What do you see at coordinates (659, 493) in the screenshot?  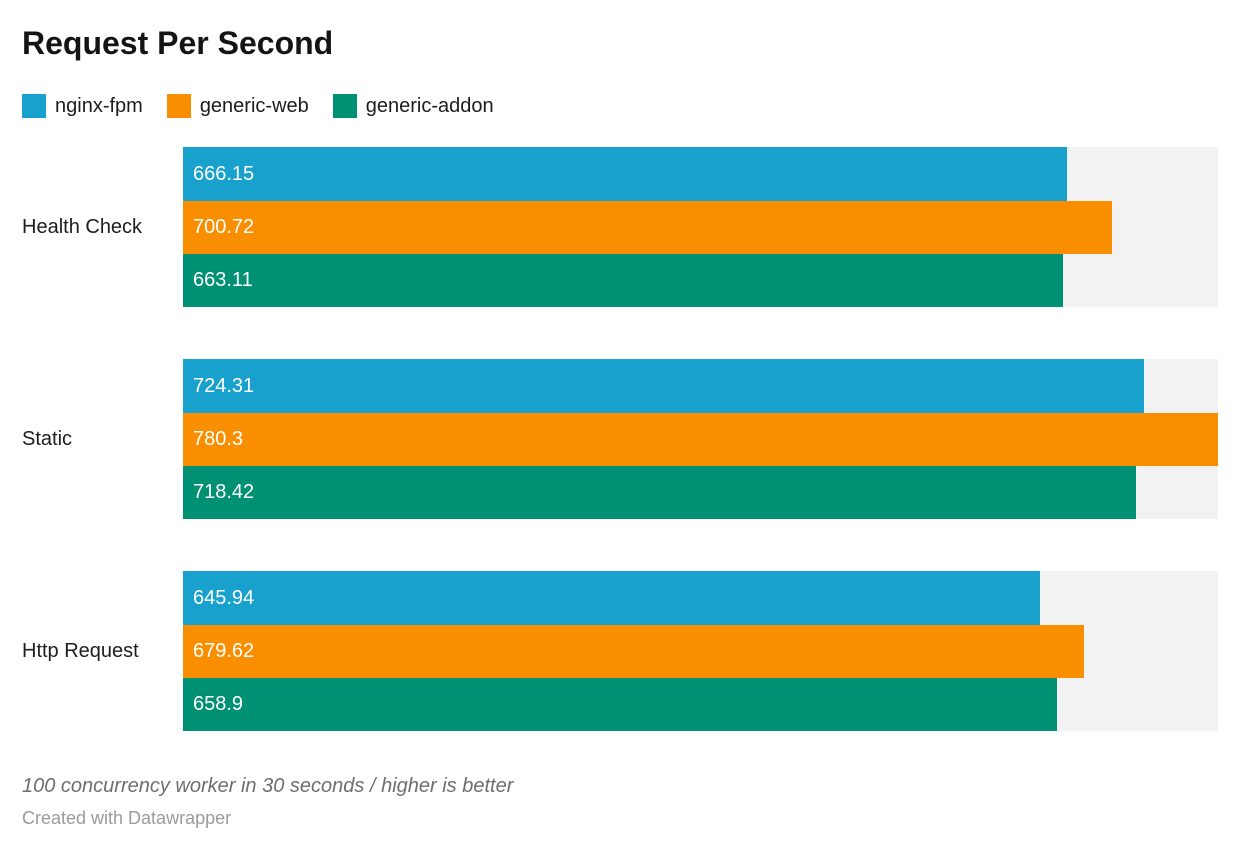 I see `bar-generic-addon: 718.42` at bounding box center [659, 493].